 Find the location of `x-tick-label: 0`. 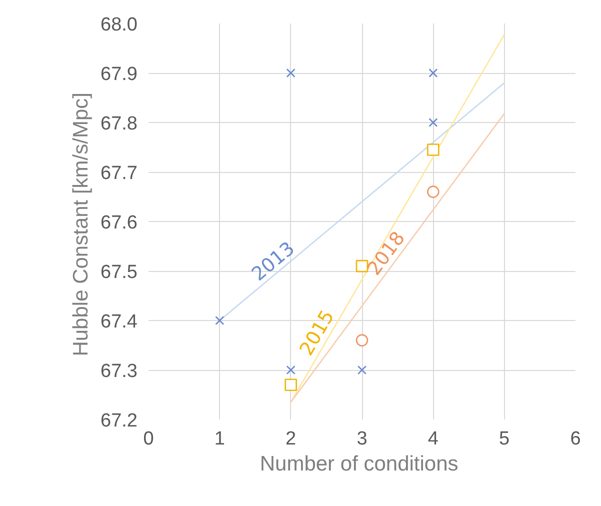

x-tick-label: 0 is located at coordinates (148, 439).